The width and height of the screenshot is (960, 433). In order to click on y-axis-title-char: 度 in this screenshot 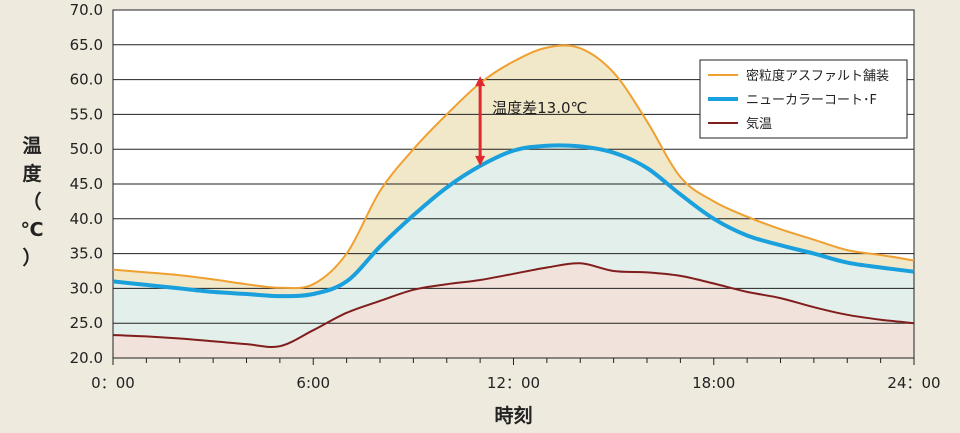, I will do `click(32, 173)`.